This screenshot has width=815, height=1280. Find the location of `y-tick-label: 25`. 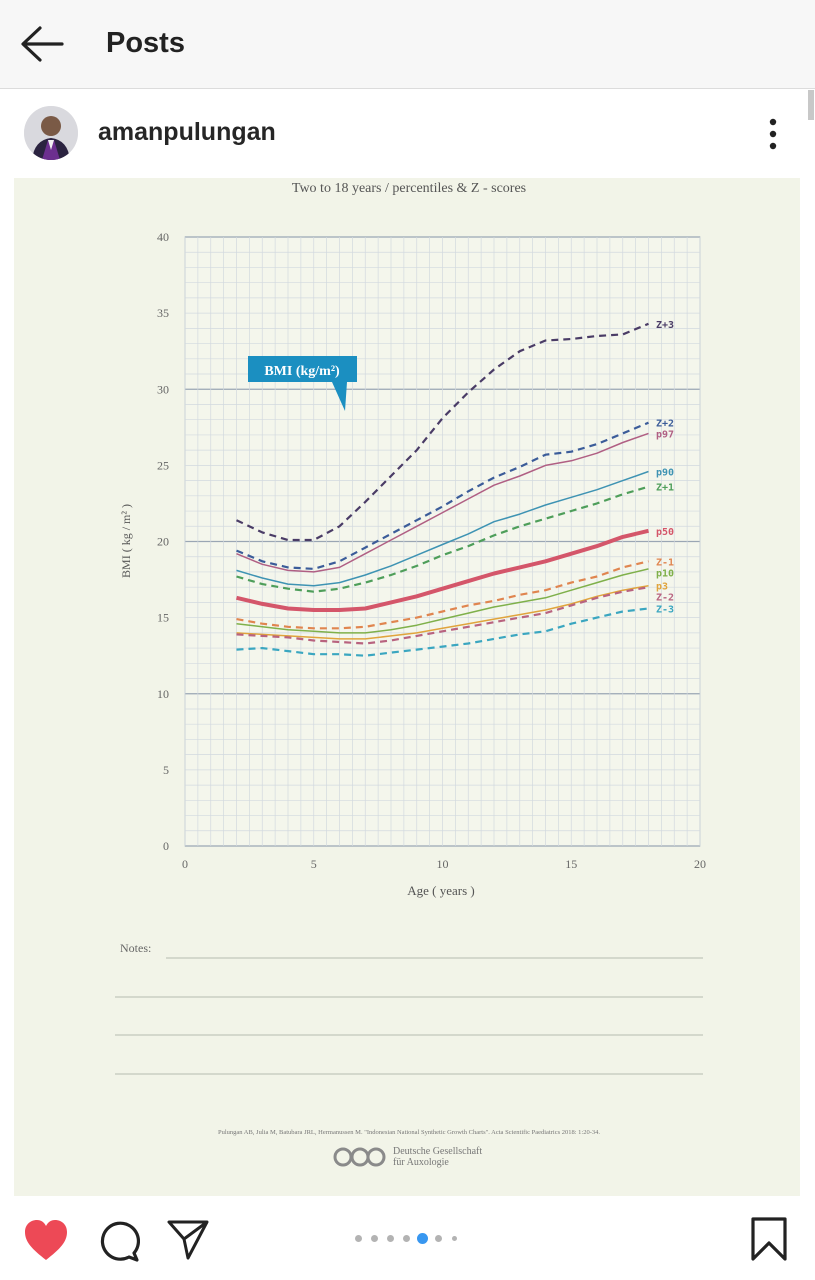

y-tick-label: 25 is located at coordinates (163, 465).